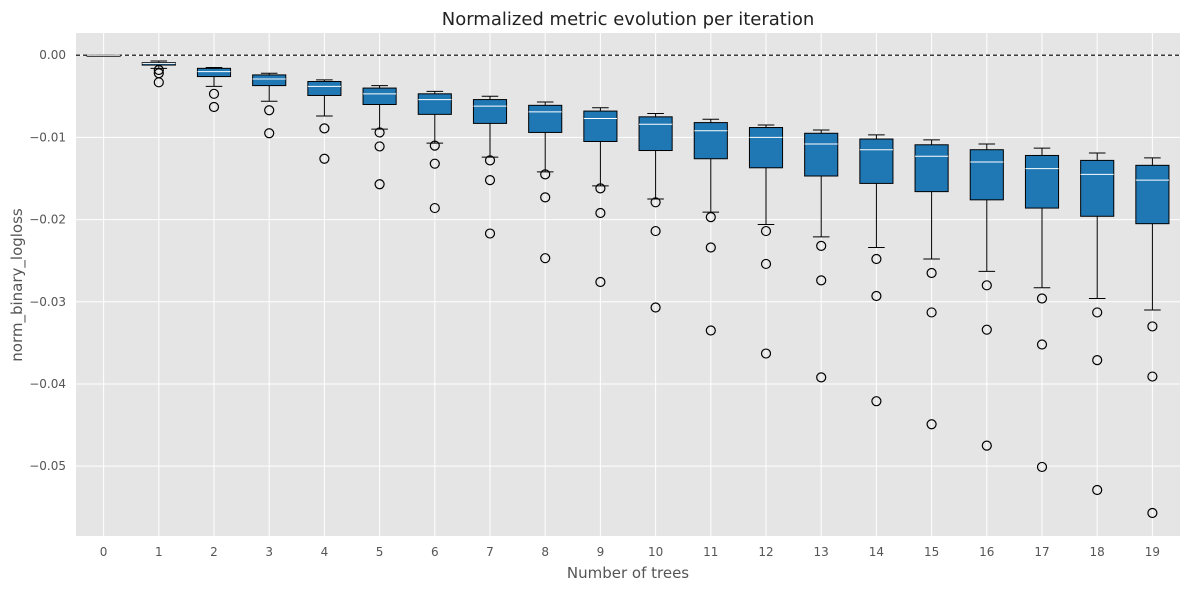 Image resolution: width=1190 pixels, height=590 pixels. I want to click on x-tick-label: 11, so click(710, 552).